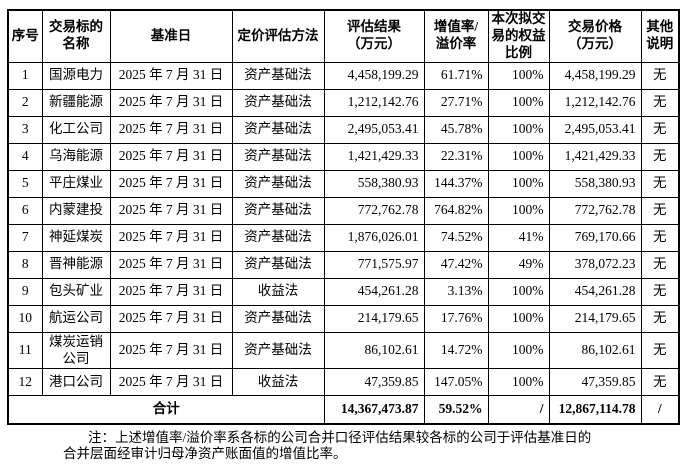 This screenshot has width=684, height=466. Describe the element at coordinates (76, 318) in the screenshot. I see `cell-target-name: 航运公司` at that location.